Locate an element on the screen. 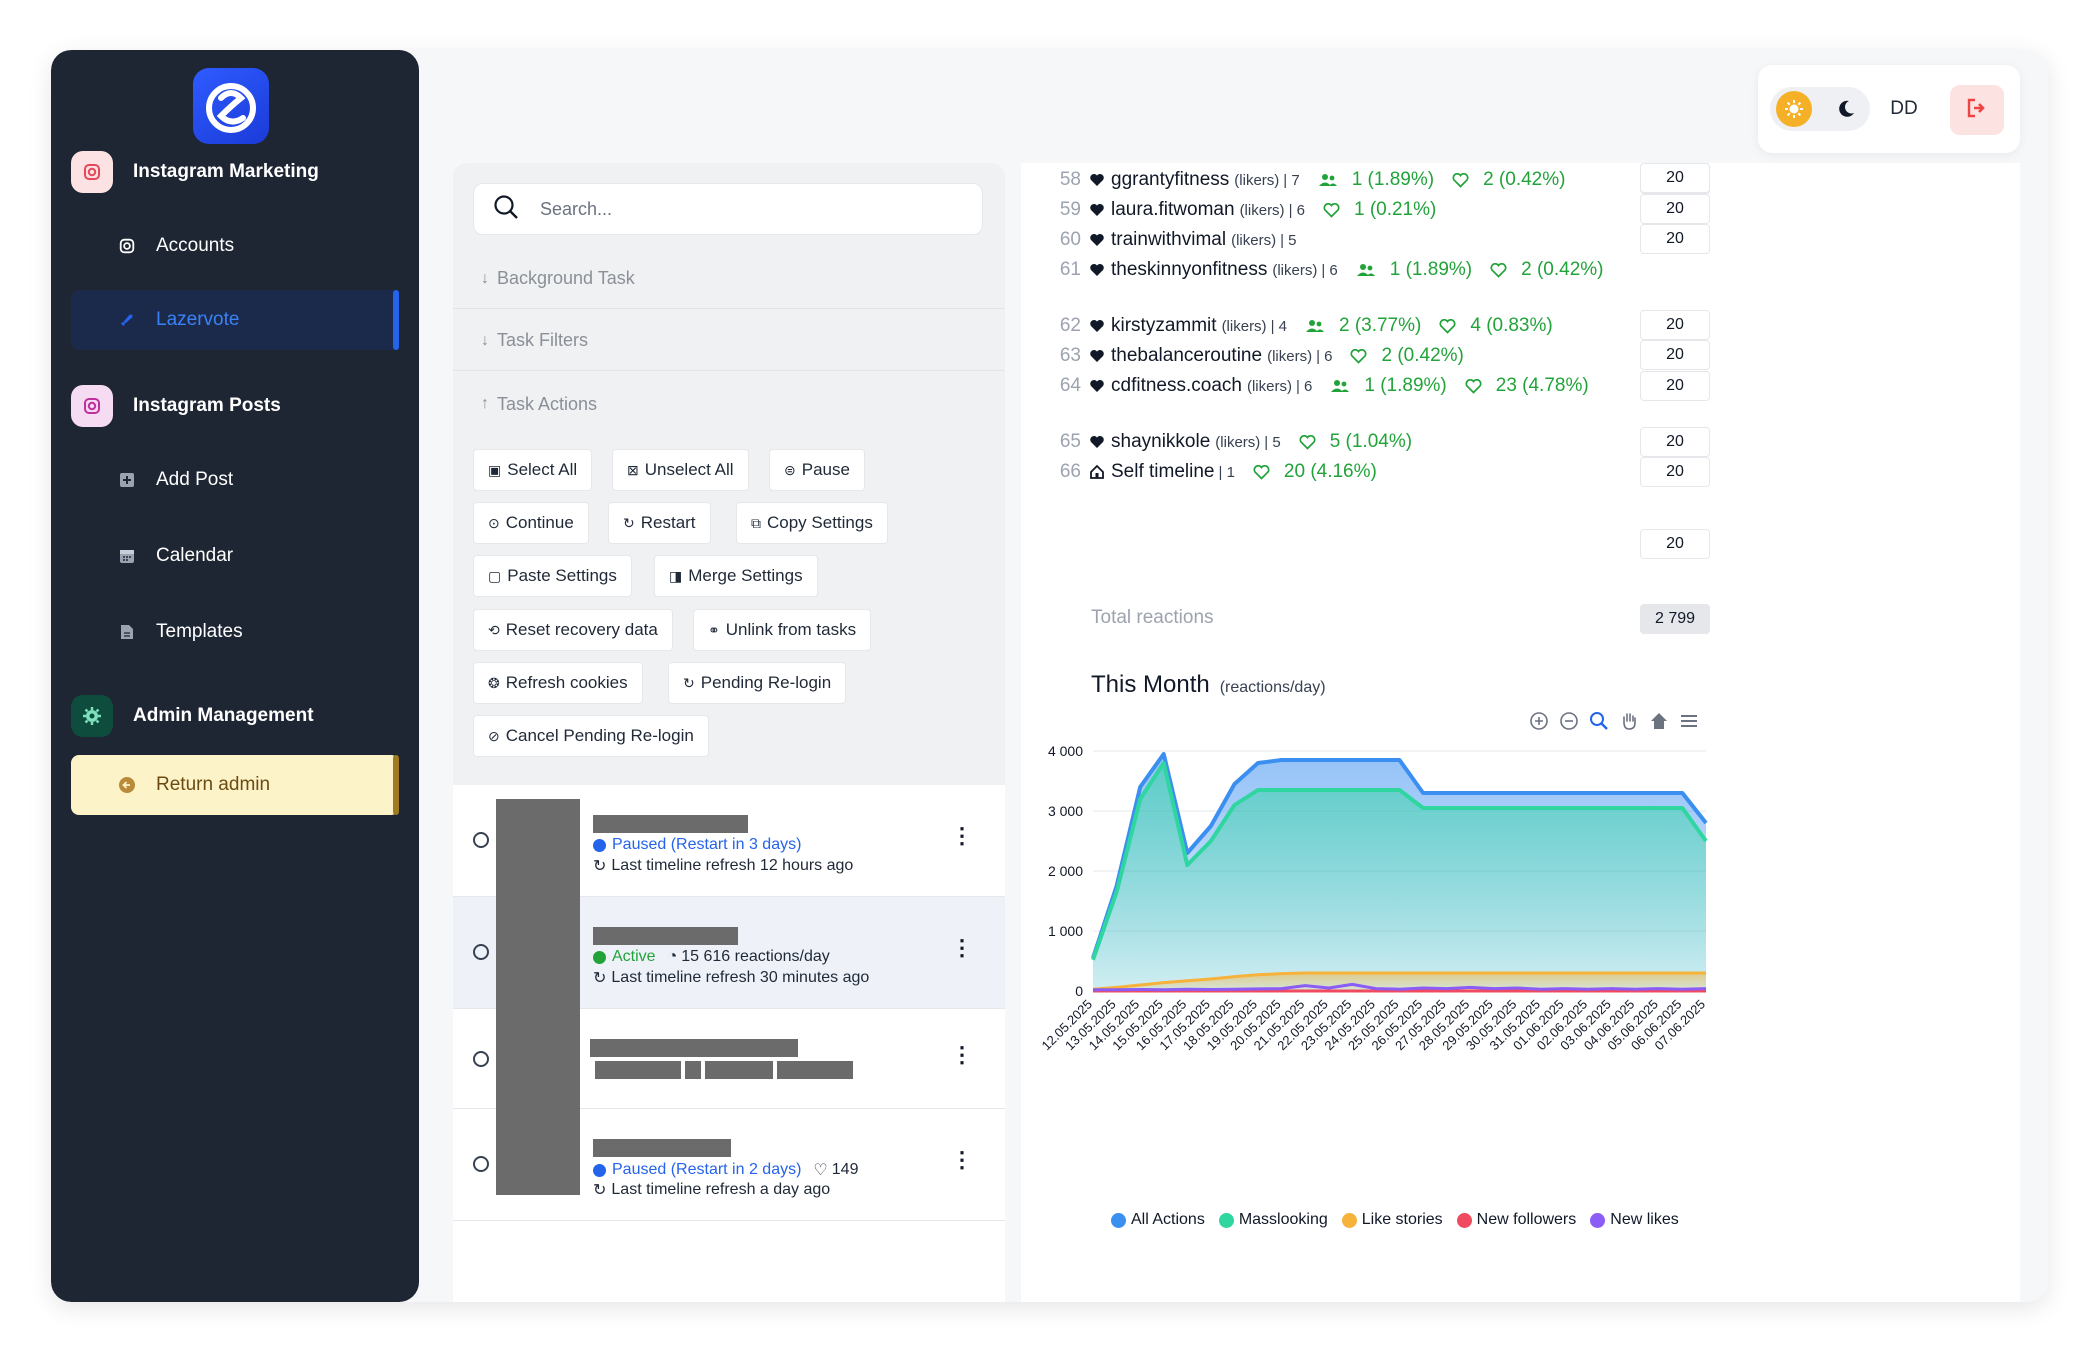 The image size is (2100, 1350). button-label: Continue is located at coordinates (539, 522).